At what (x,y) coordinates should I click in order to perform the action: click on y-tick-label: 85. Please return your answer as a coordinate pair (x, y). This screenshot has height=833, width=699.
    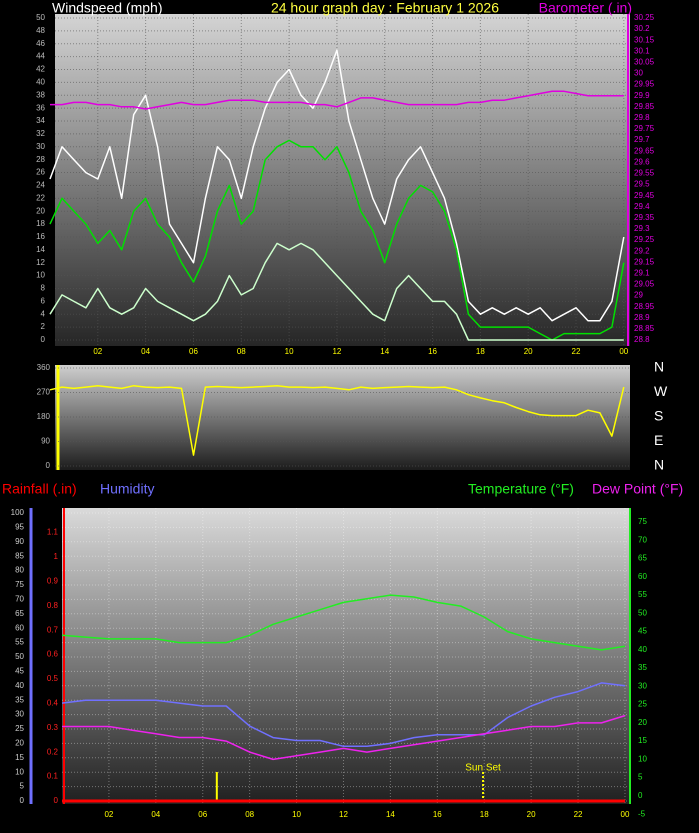
    Looking at the image, I should click on (19, 555).